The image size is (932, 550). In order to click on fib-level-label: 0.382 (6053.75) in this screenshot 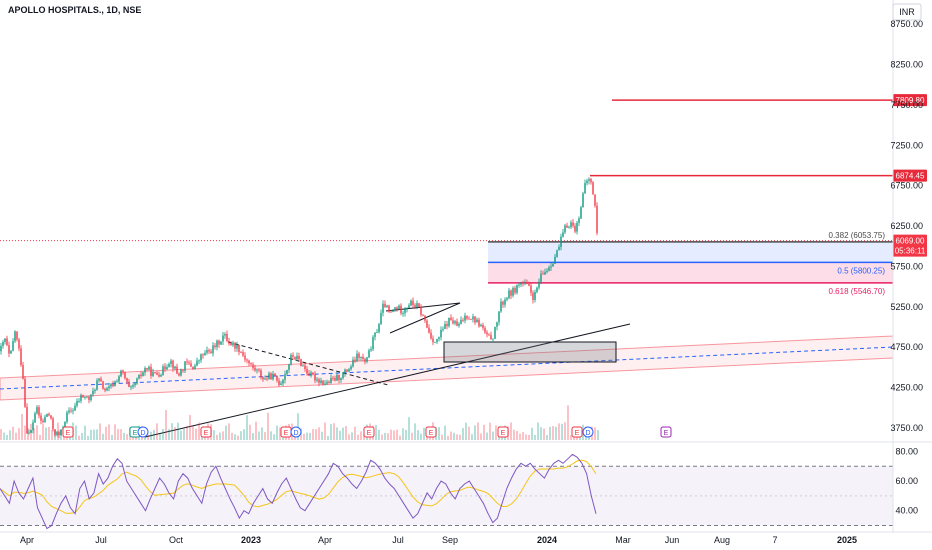, I will do `click(857, 235)`.